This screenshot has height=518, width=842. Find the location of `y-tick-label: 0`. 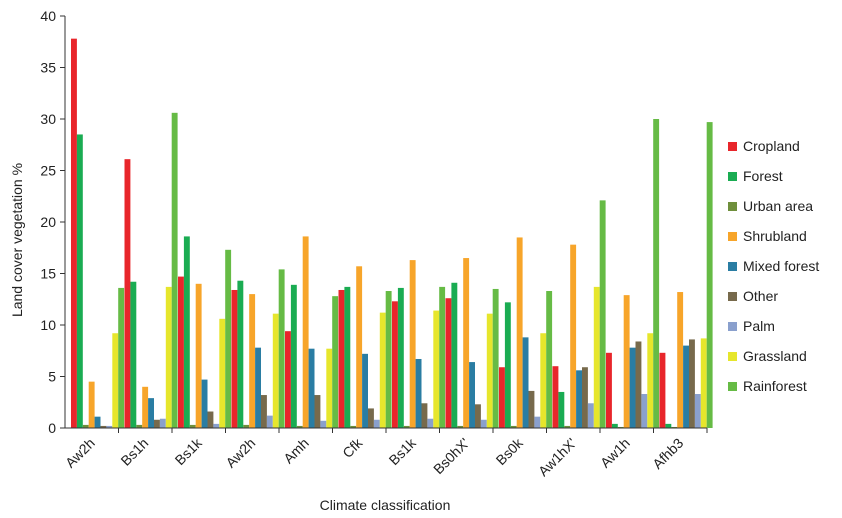

y-tick-label: 0 is located at coordinates (52, 428).